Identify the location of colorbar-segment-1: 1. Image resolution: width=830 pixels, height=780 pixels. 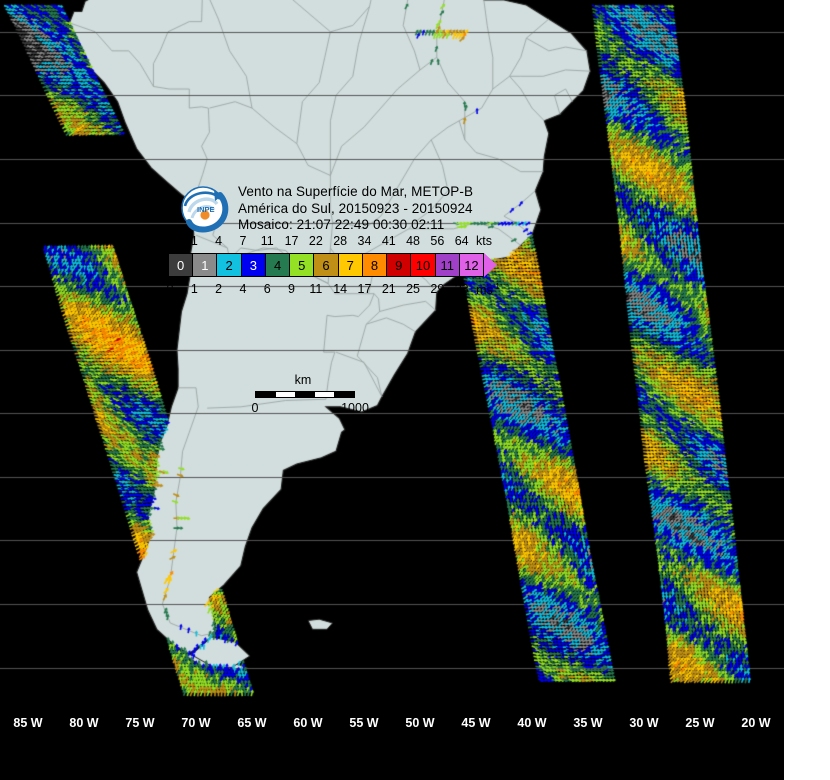
(205, 265).